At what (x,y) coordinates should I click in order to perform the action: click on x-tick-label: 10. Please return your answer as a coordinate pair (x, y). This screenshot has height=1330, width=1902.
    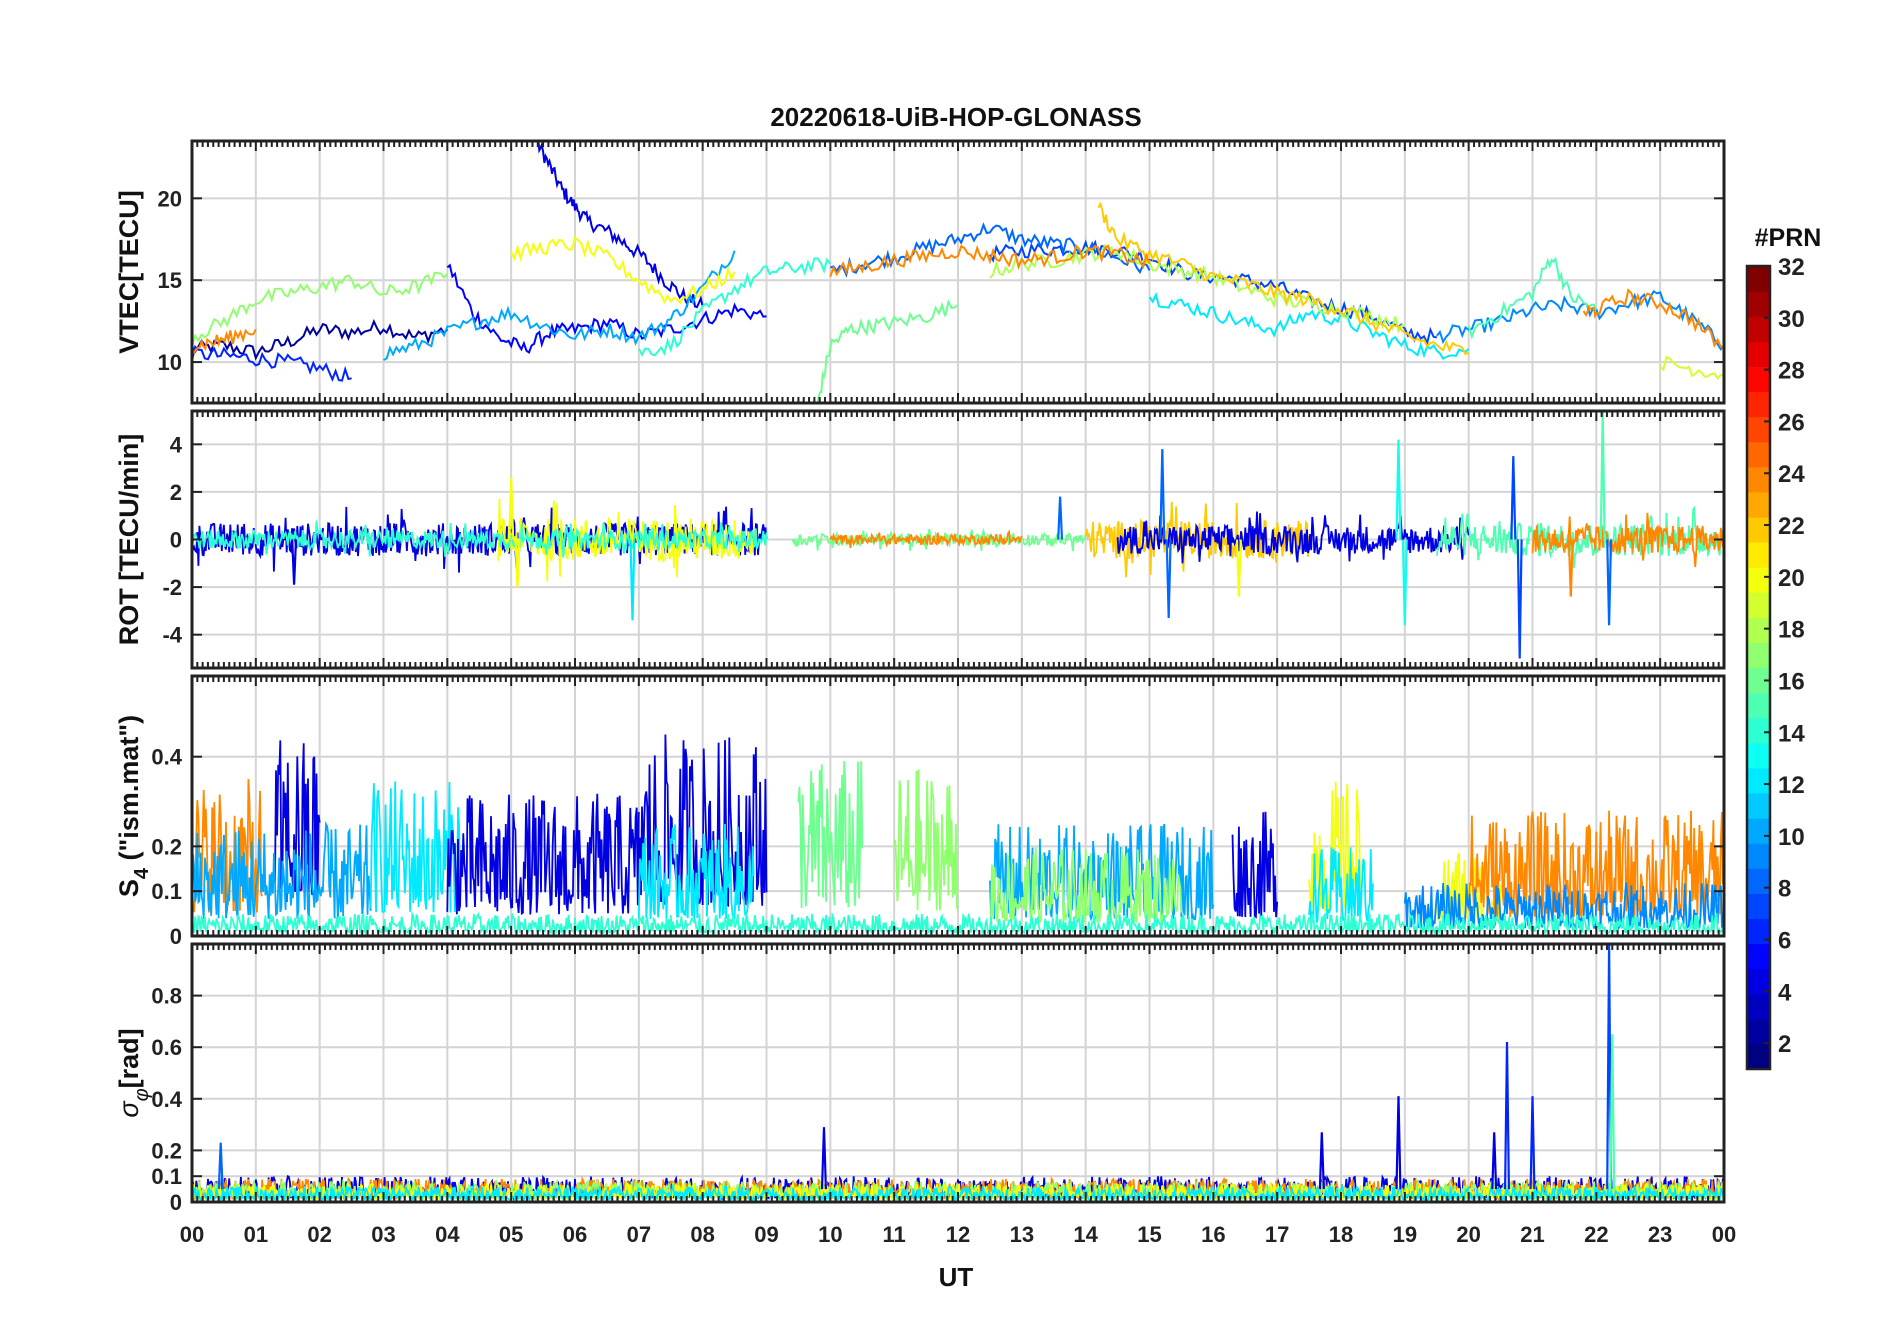
    Looking at the image, I should click on (830, 1234).